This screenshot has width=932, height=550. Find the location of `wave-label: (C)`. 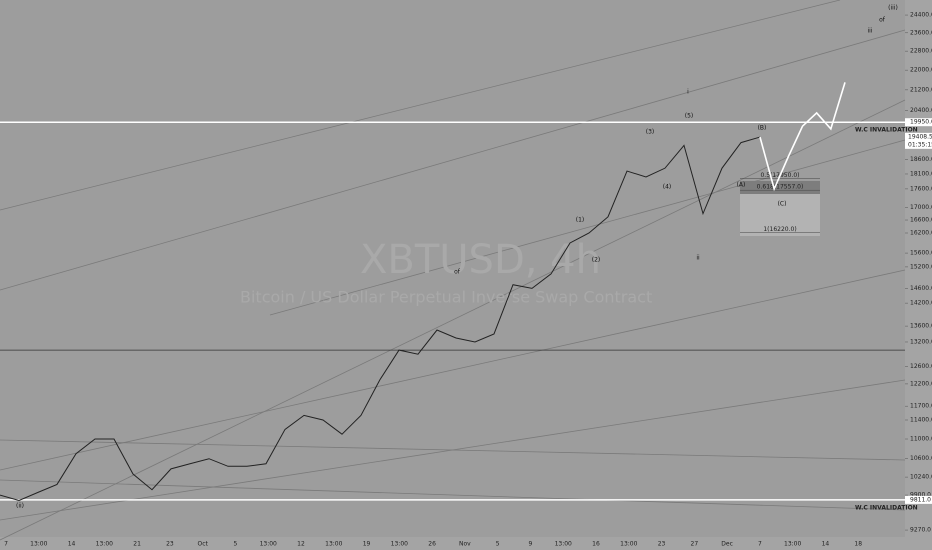

wave-label: (C) is located at coordinates (782, 204).